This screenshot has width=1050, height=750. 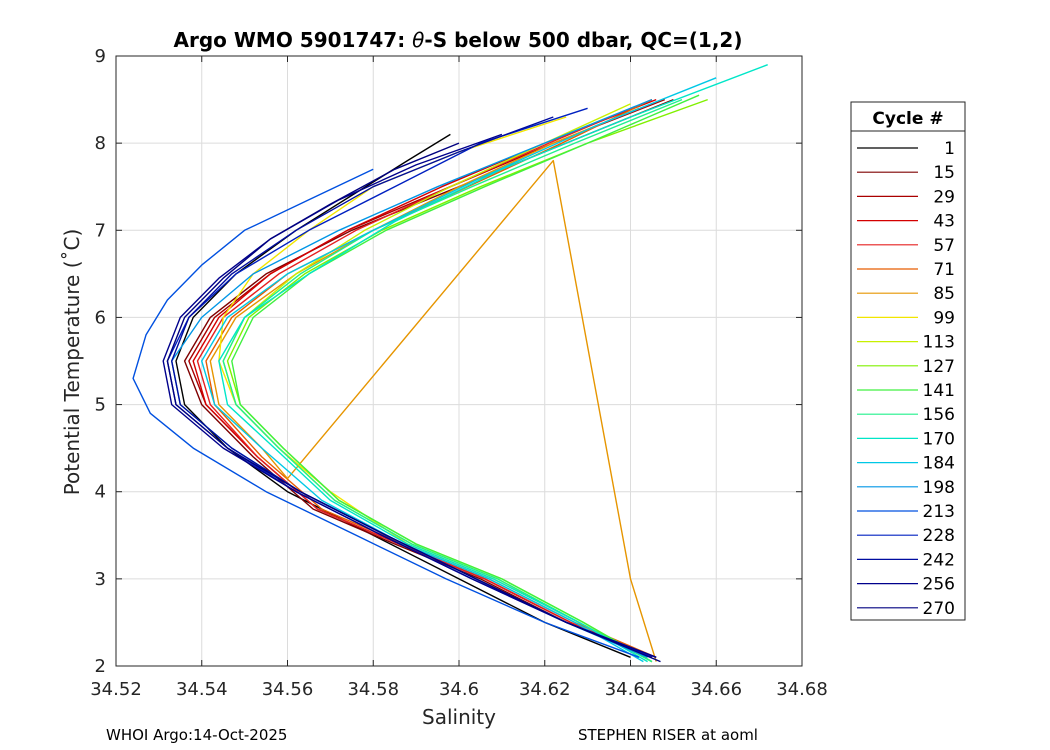 What do you see at coordinates (802, 689) in the screenshot?
I see `x-tick-label: 34.68` at bounding box center [802, 689].